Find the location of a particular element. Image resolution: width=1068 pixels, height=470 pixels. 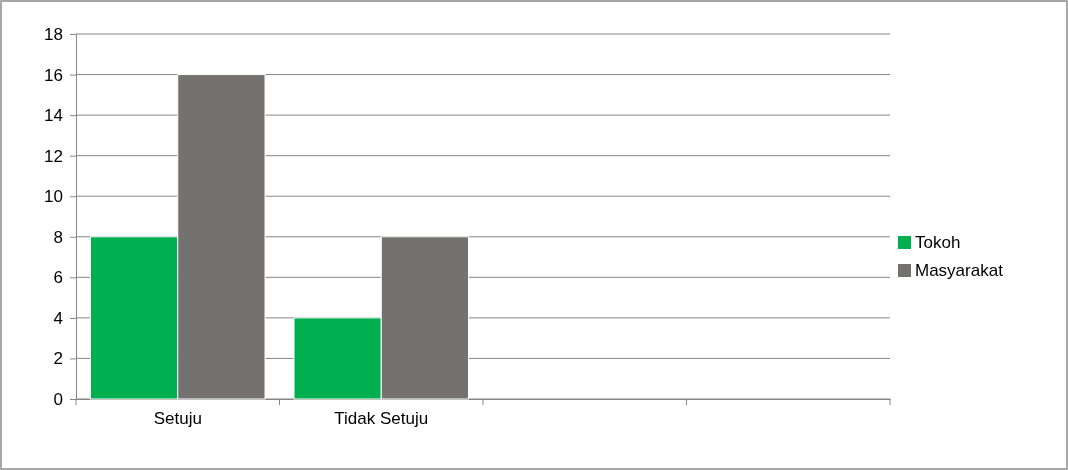

y-tick-label: 14 is located at coordinates (53, 116).